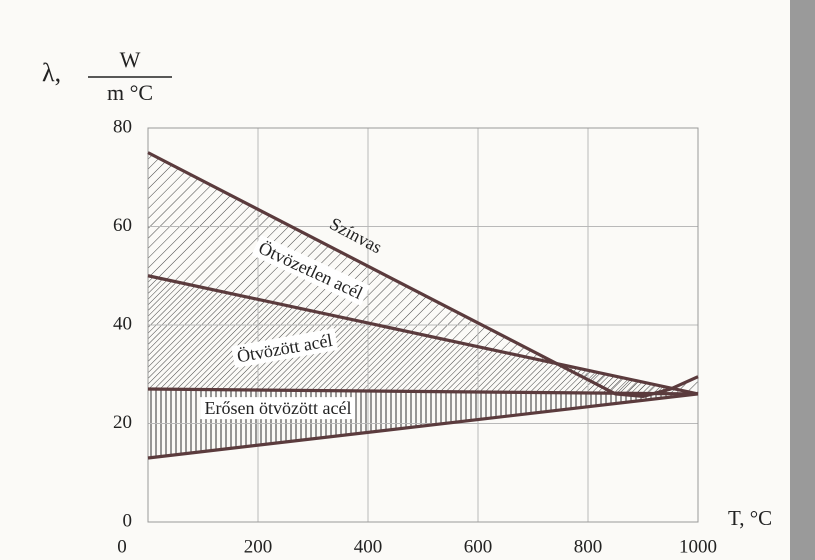 This screenshot has width=815, height=560. I want to click on series-label-group: Erősen ötvözött acél, so click(278, 408).